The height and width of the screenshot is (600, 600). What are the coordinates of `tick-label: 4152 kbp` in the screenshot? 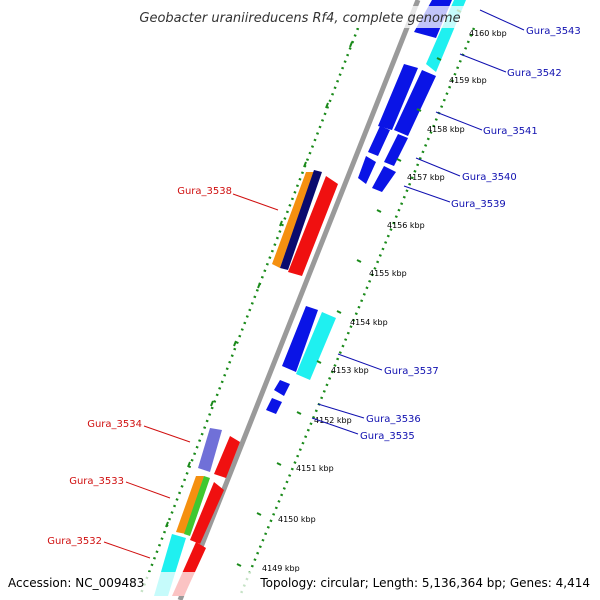 It's located at (333, 420).